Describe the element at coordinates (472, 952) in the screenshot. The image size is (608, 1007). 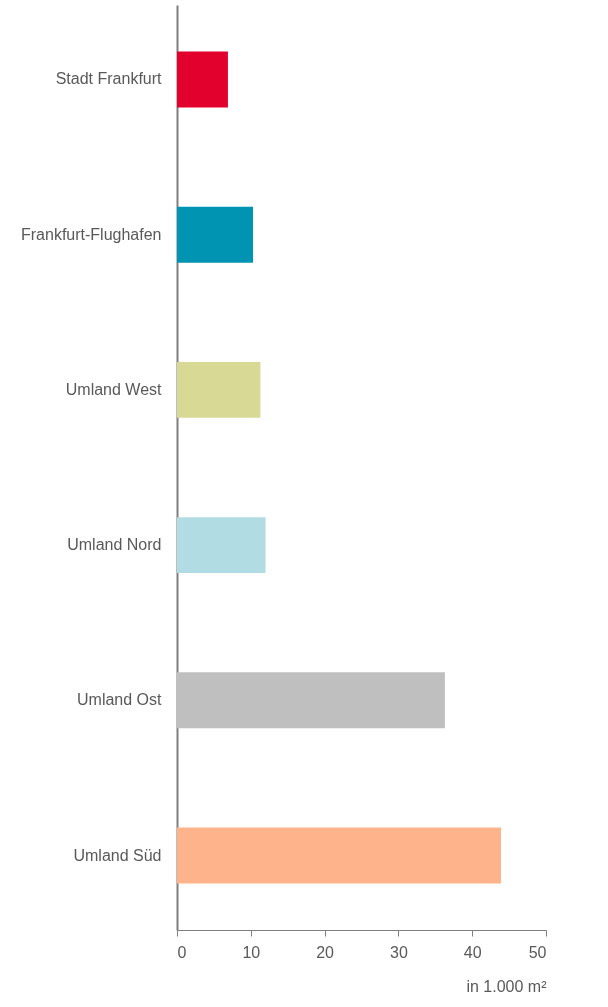
I see `x-tick-label: 40` at that location.